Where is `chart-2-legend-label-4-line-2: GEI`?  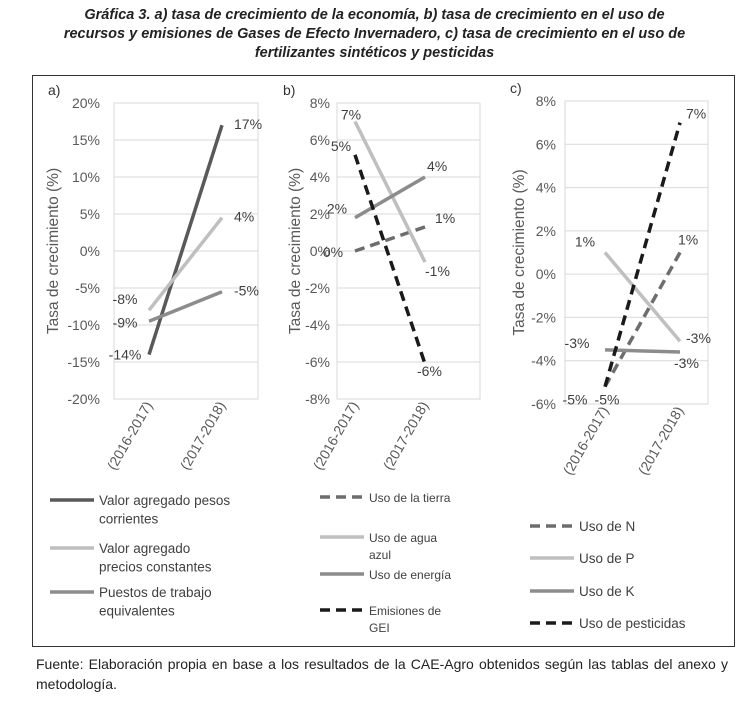 chart-2-legend-label-4-line-2: GEI is located at coordinates (379, 628).